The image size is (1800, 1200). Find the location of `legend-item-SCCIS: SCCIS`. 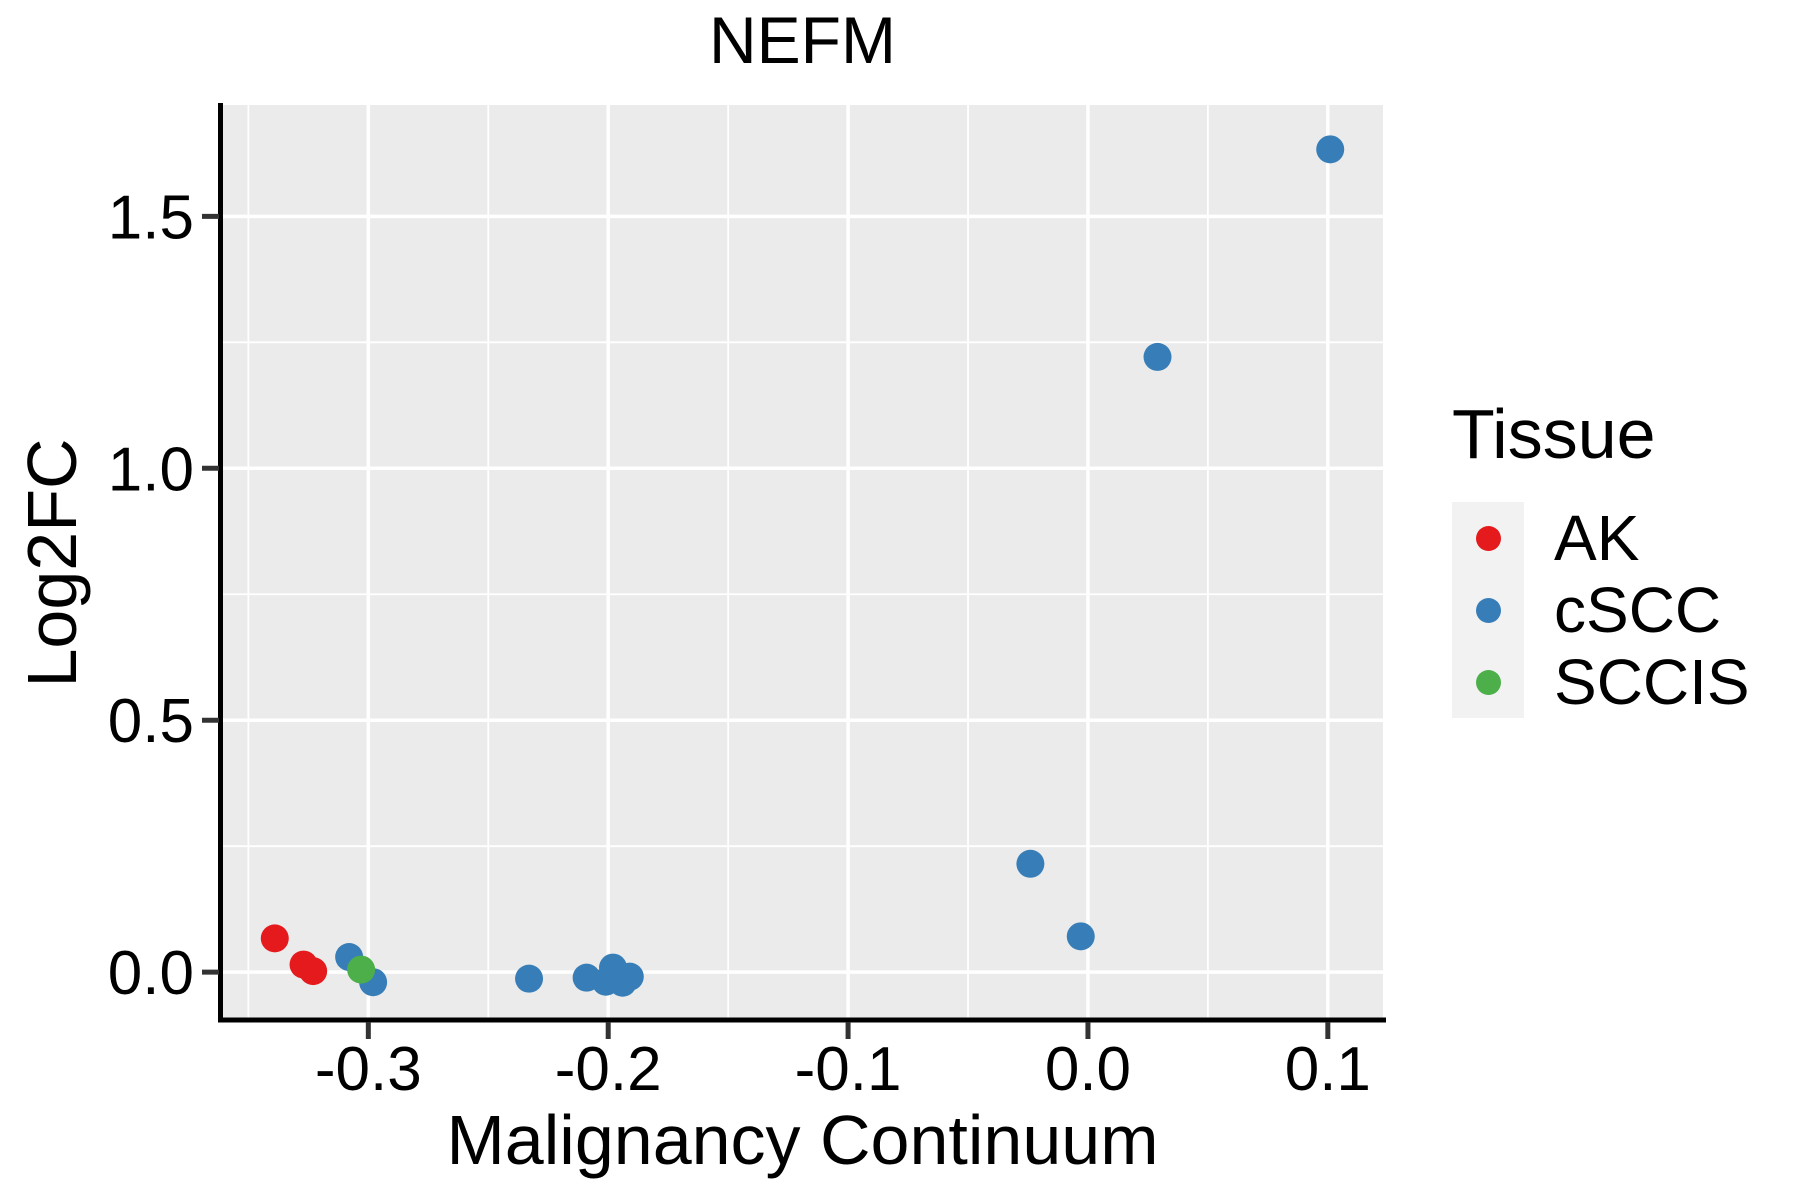

legend-item-SCCIS: SCCIS is located at coordinates (1601, 682).